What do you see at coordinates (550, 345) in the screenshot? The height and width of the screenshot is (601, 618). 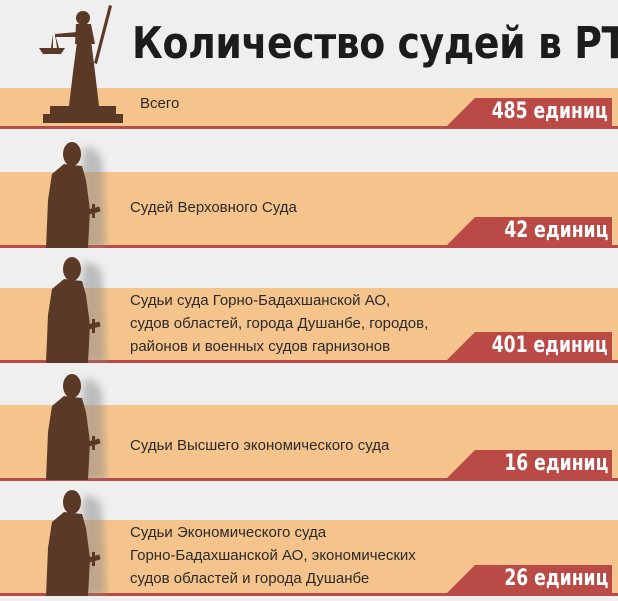 I see `count-value: 401 единиц` at bounding box center [550, 345].